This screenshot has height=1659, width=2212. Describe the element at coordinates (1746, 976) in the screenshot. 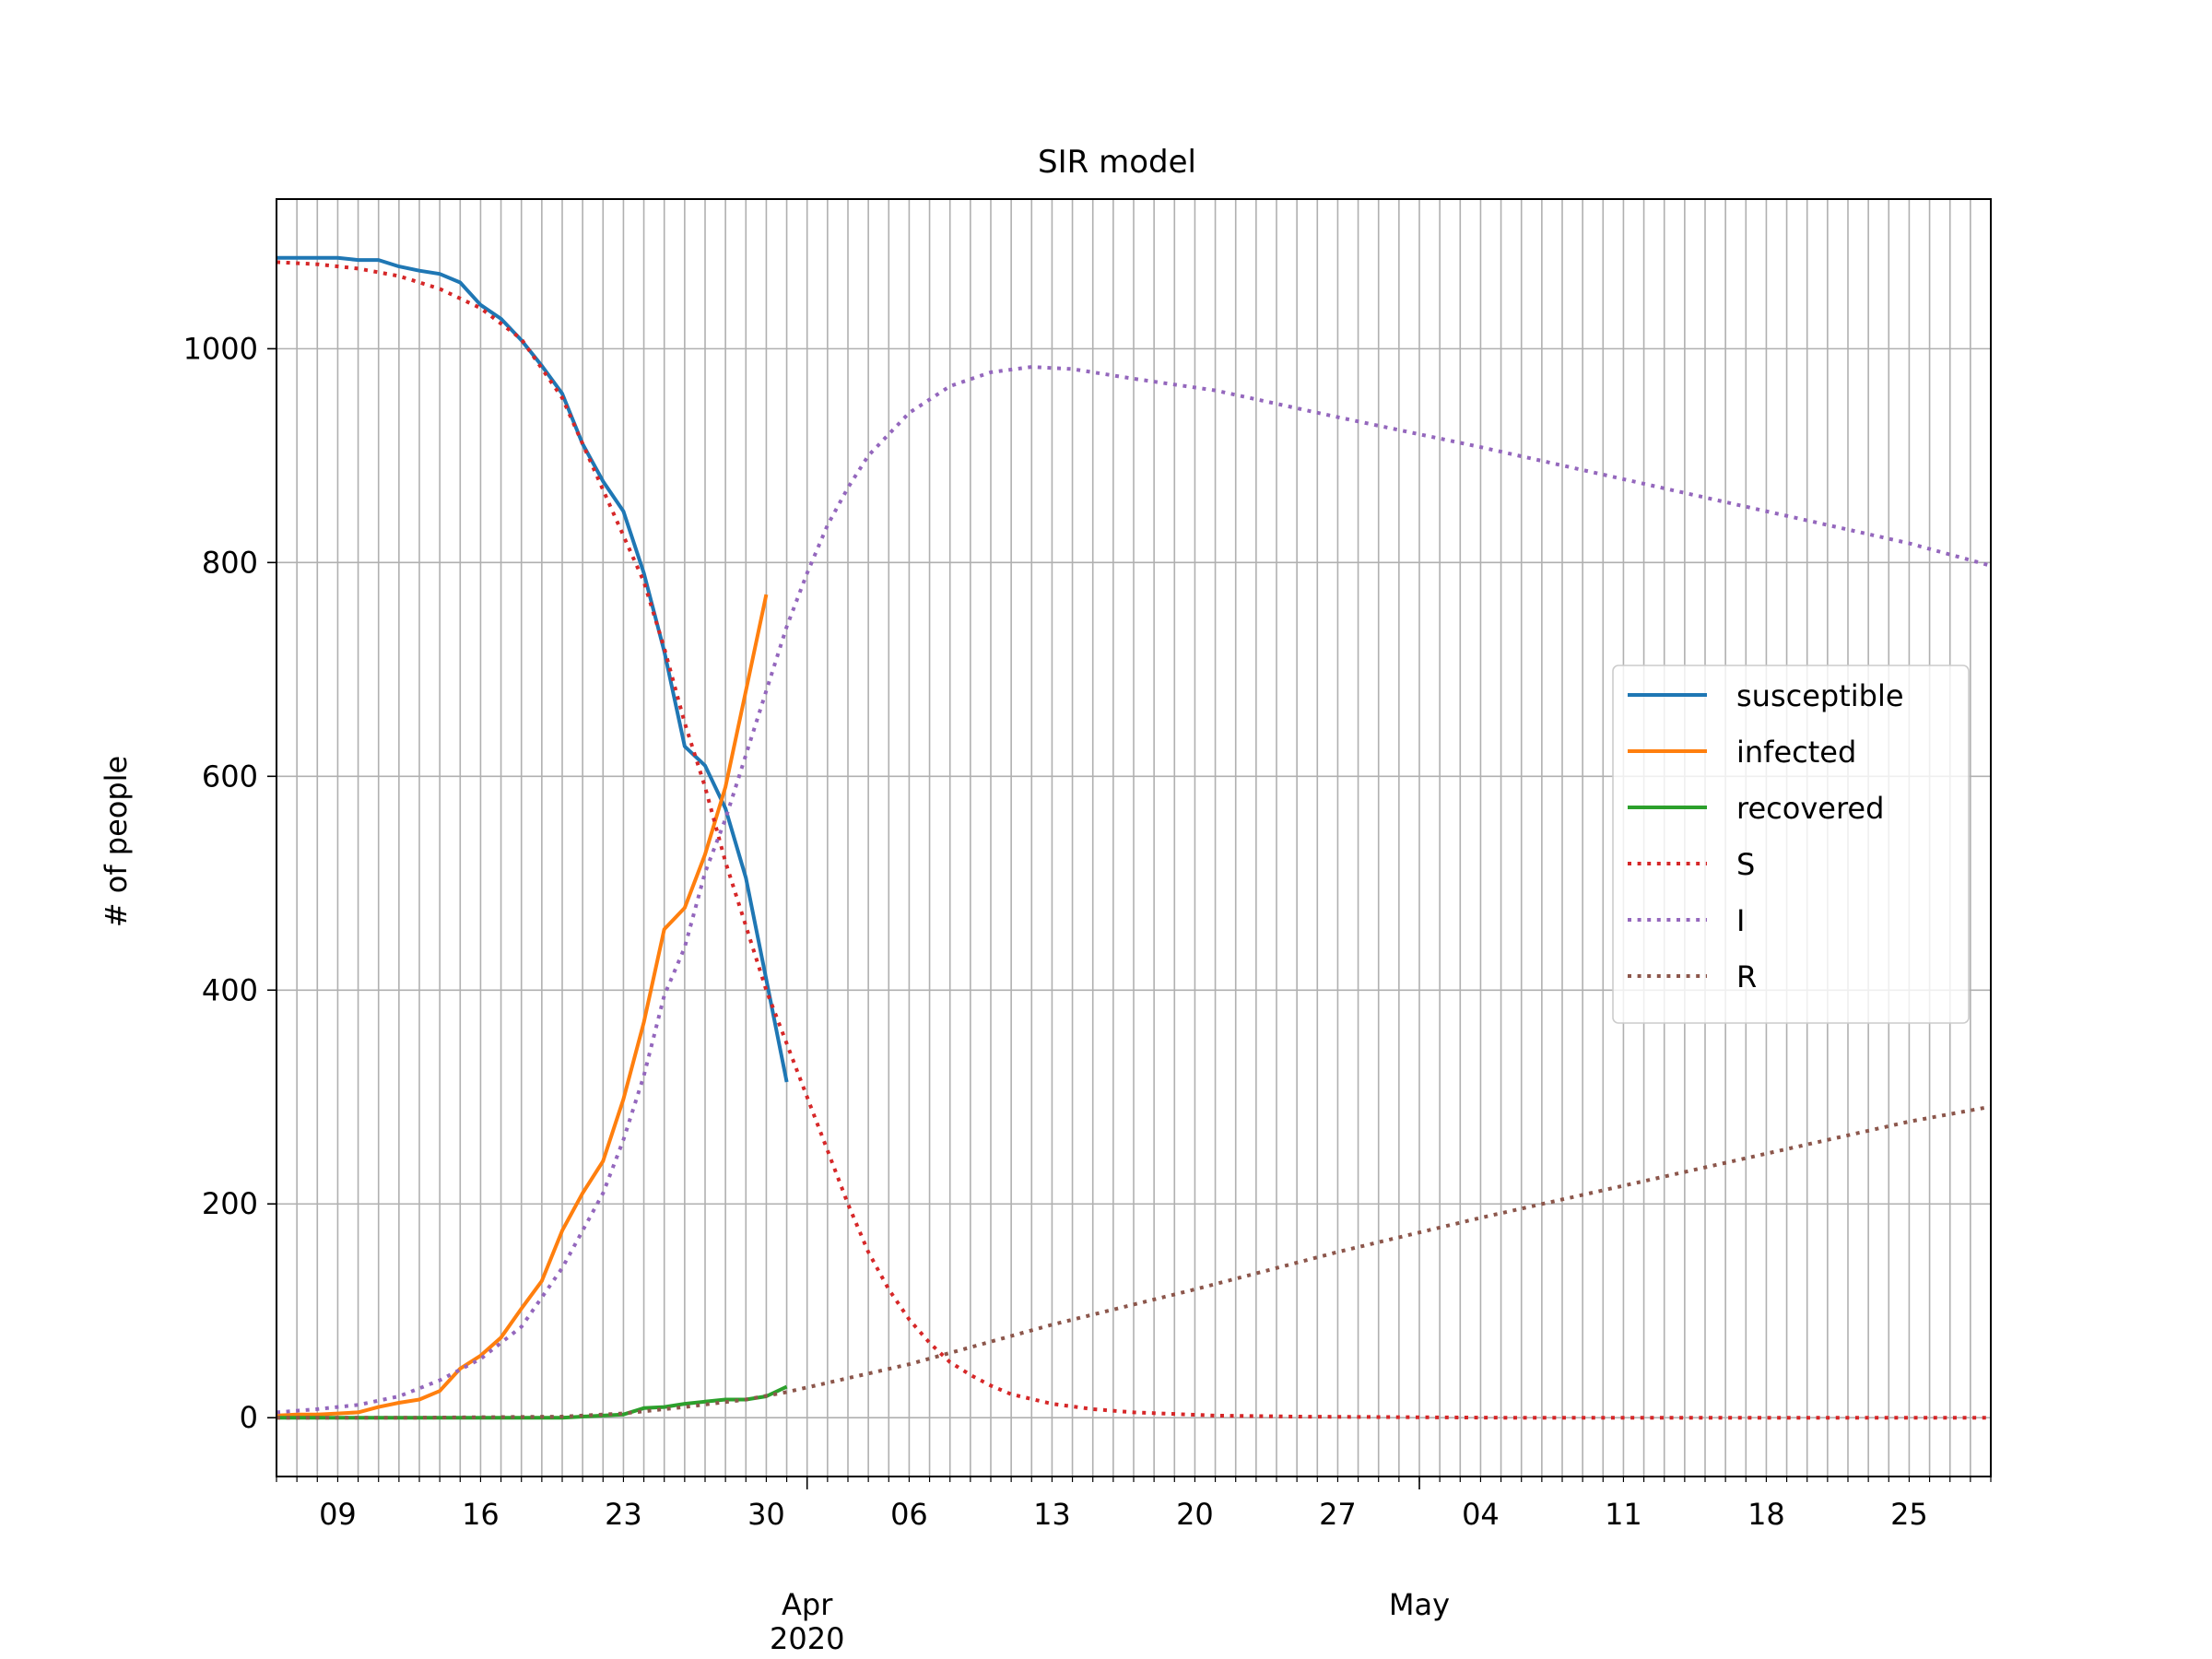

I see `legend-label: R` at that location.